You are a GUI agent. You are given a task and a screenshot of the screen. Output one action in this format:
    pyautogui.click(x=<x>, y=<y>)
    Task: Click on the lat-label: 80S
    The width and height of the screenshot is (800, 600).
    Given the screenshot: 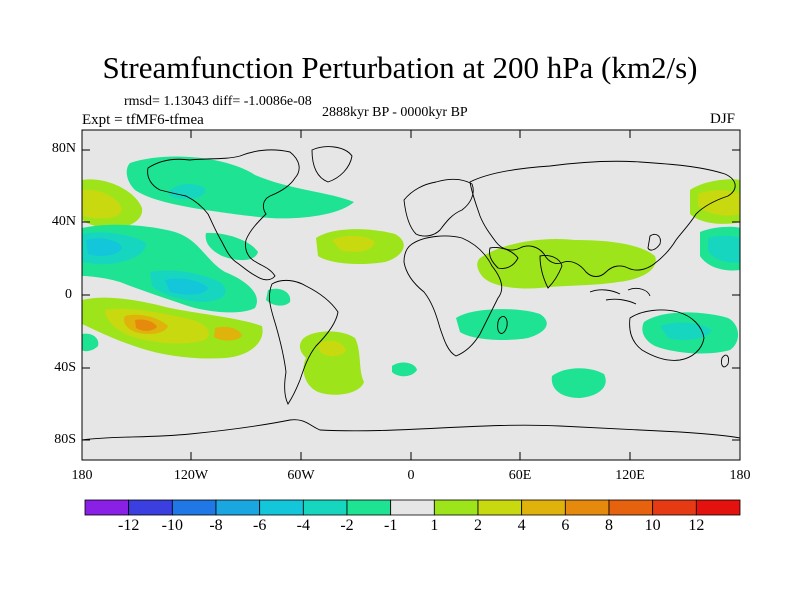 What is the action you would take?
    pyautogui.click(x=65, y=439)
    